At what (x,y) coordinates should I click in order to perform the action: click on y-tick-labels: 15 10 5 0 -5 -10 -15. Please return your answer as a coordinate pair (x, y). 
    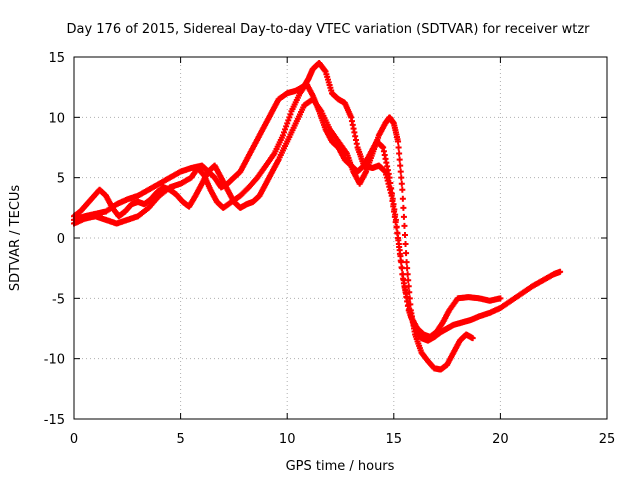
    Looking at the image, I should click on (54, 239).